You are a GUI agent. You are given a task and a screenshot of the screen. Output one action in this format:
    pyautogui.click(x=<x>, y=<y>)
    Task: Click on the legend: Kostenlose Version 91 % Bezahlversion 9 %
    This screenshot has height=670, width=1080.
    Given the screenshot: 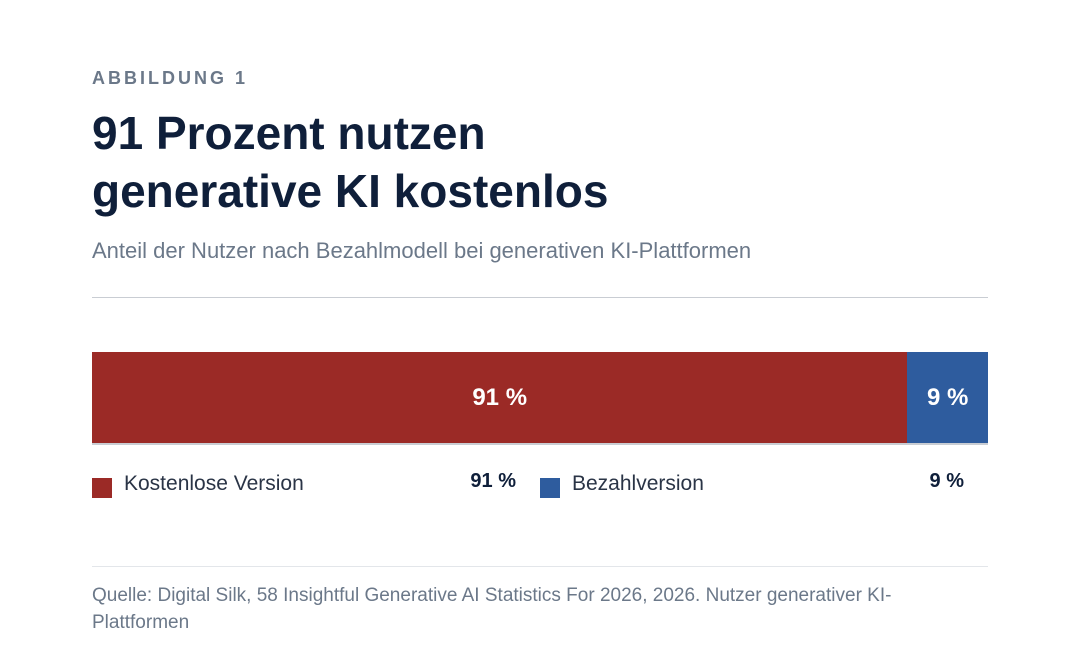 What is the action you would take?
    pyautogui.click(x=540, y=486)
    